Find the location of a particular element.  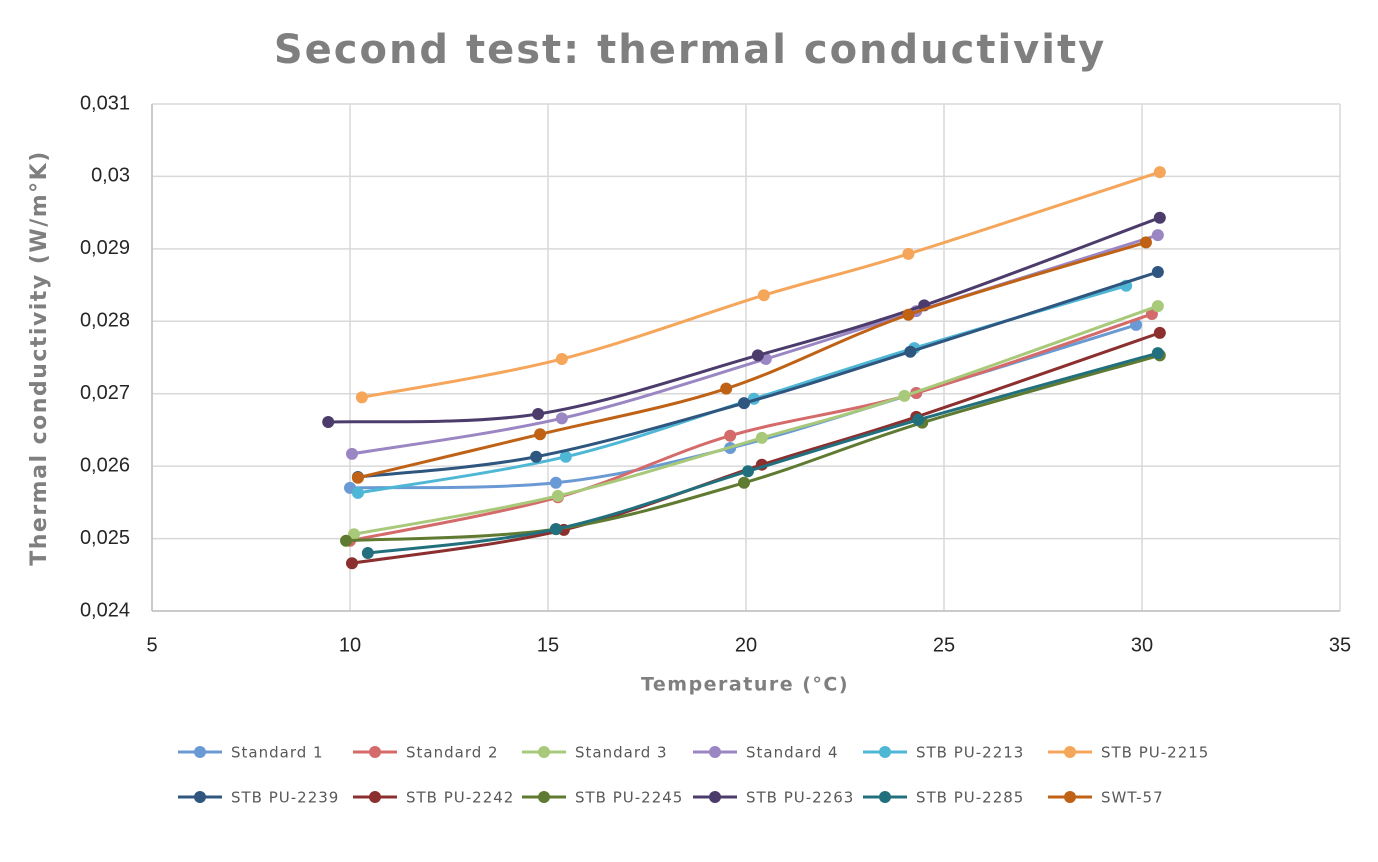

chart-title: Second test: thermal conductivity is located at coordinates (690, 50).